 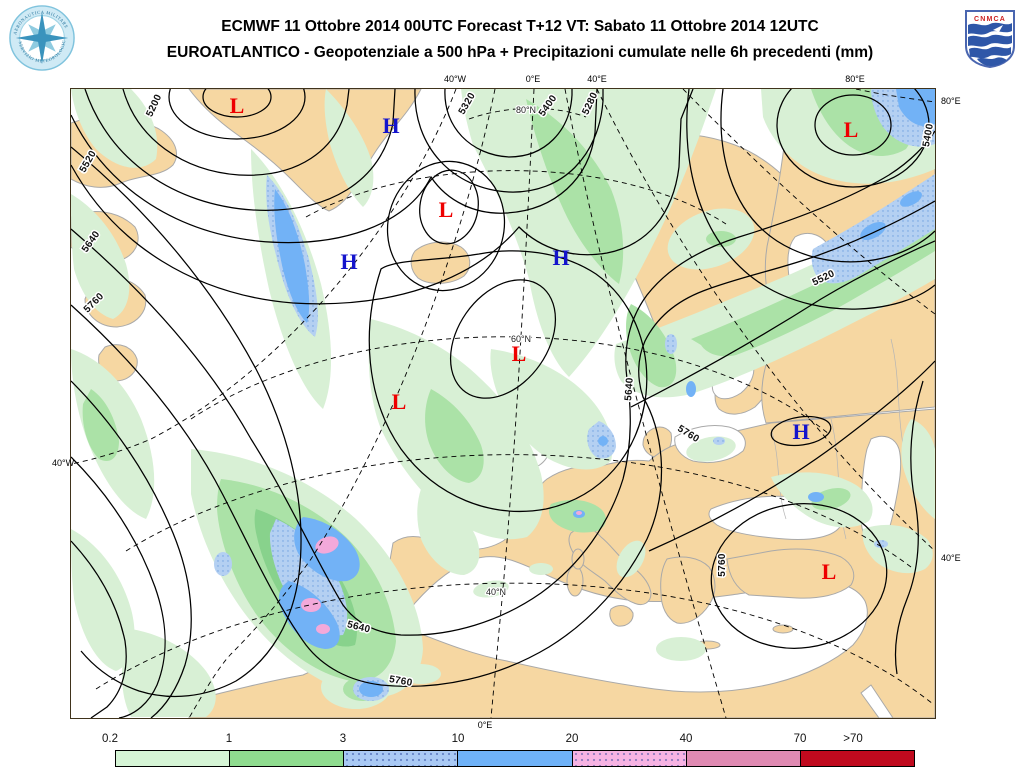 What do you see at coordinates (928, 135) in the screenshot?
I see `contour-label-4: 5400` at bounding box center [928, 135].